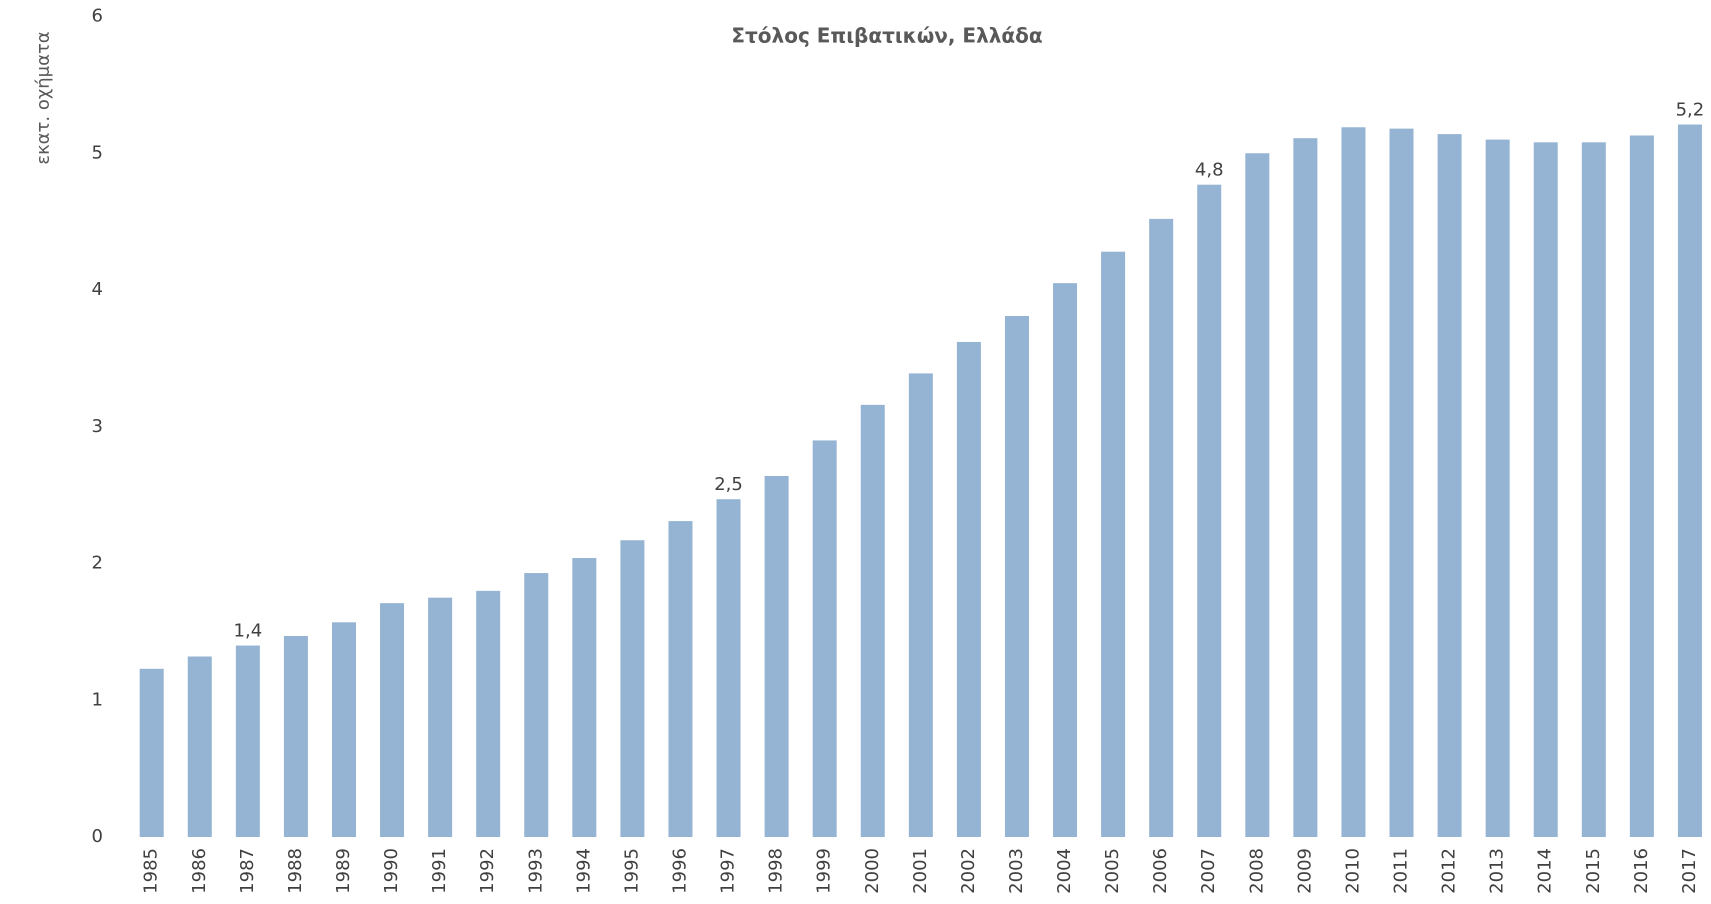 This screenshot has width=1711, height=904. What do you see at coordinates (1352, 871) in the screenshot?
I see `x-tick-label: 2010` at bounding box center [1352, 871].